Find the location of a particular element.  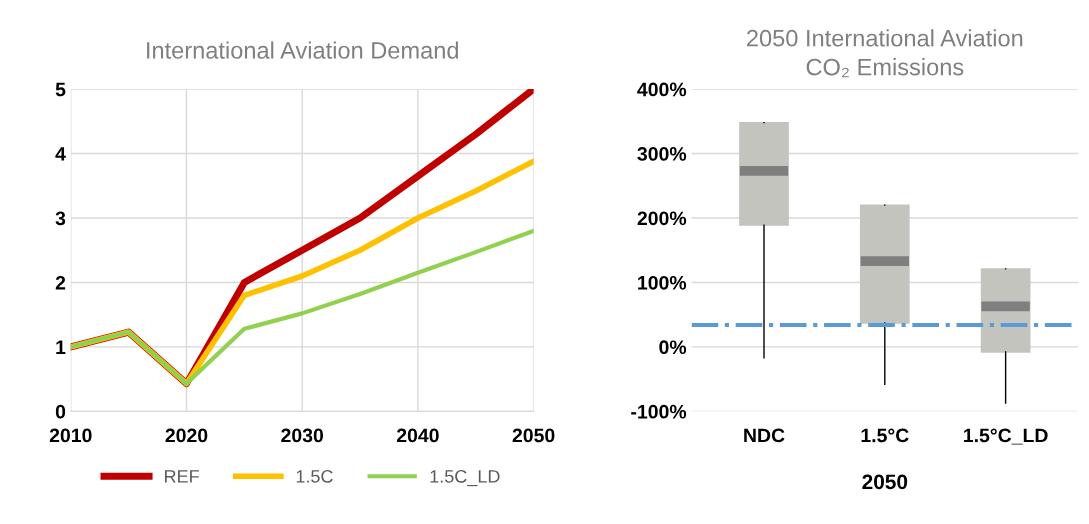

y-tick-label: 2 is located at coordinates (60, 282).